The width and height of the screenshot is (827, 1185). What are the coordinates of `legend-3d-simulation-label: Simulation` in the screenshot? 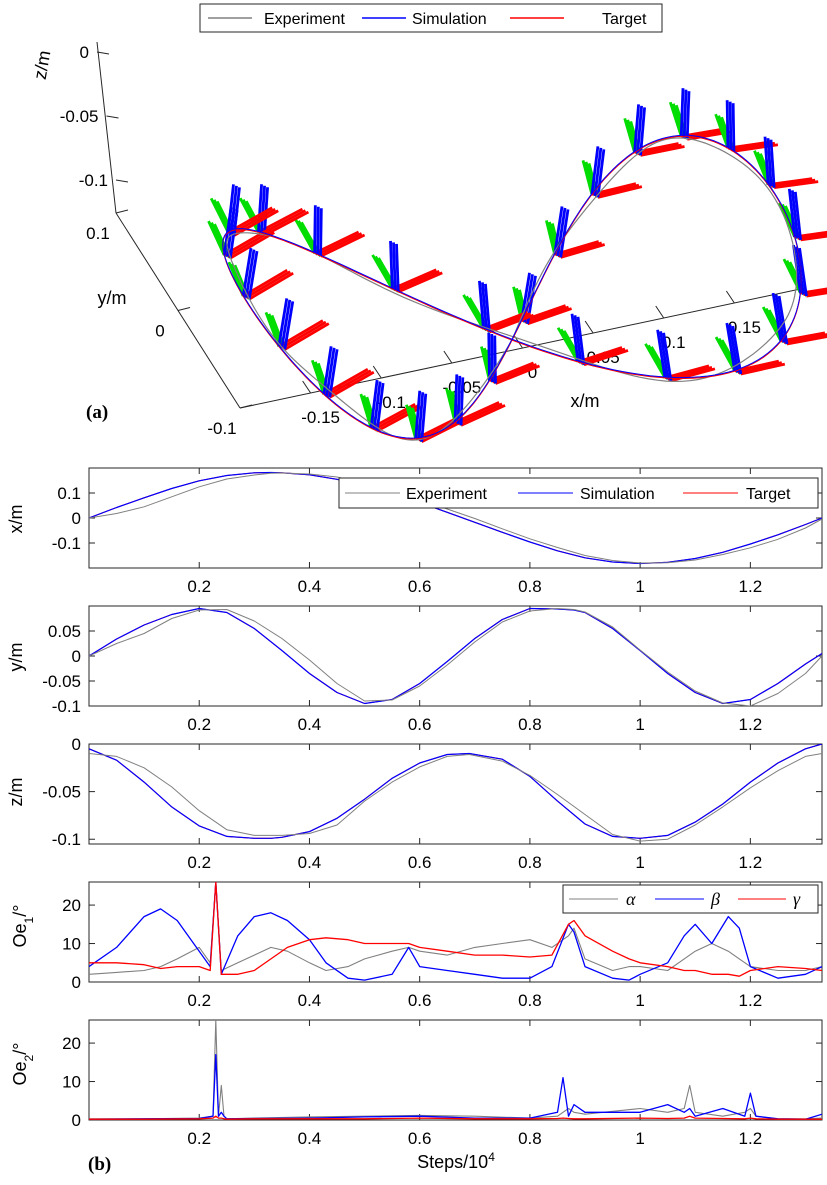 It's located at (449, 19).